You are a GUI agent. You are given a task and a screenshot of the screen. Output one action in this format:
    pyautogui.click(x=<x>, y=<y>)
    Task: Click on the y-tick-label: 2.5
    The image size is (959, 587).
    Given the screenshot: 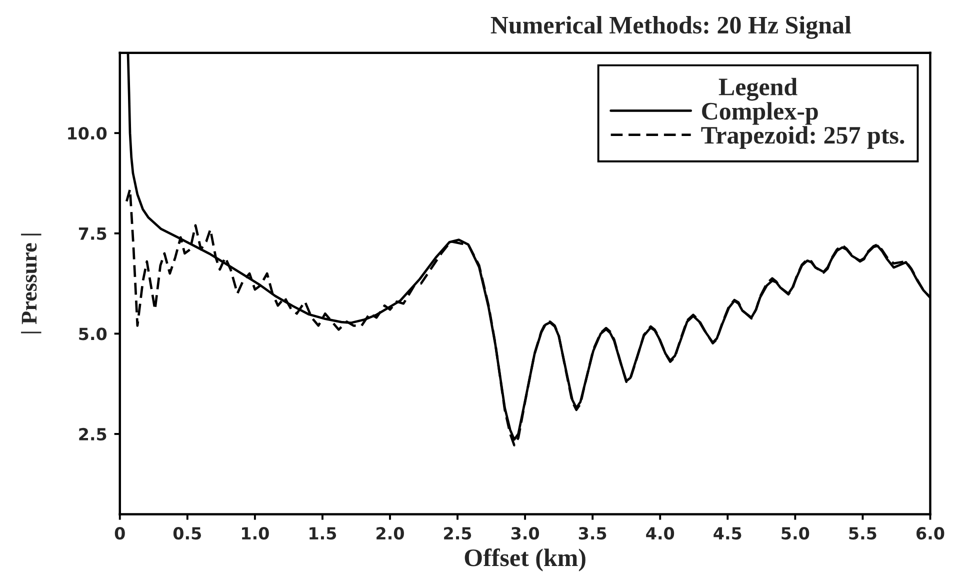 What is the action you would take?
    pyautogui.click(x=92, y=434)
    